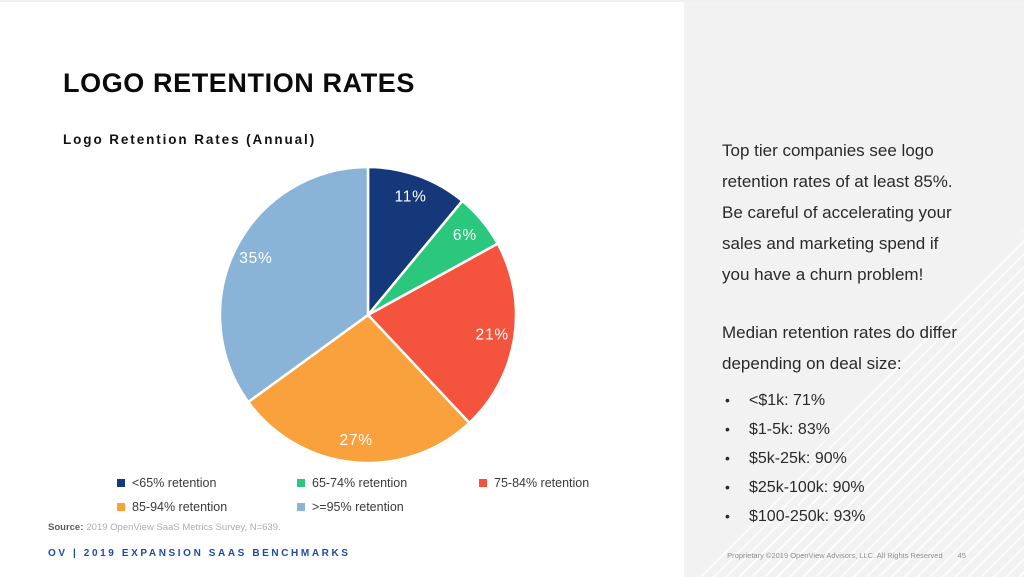 The width and height of the screenshot is (1024, 577). I want to click on page-title: LOGO RETENTION RATES, so click(239, 83).